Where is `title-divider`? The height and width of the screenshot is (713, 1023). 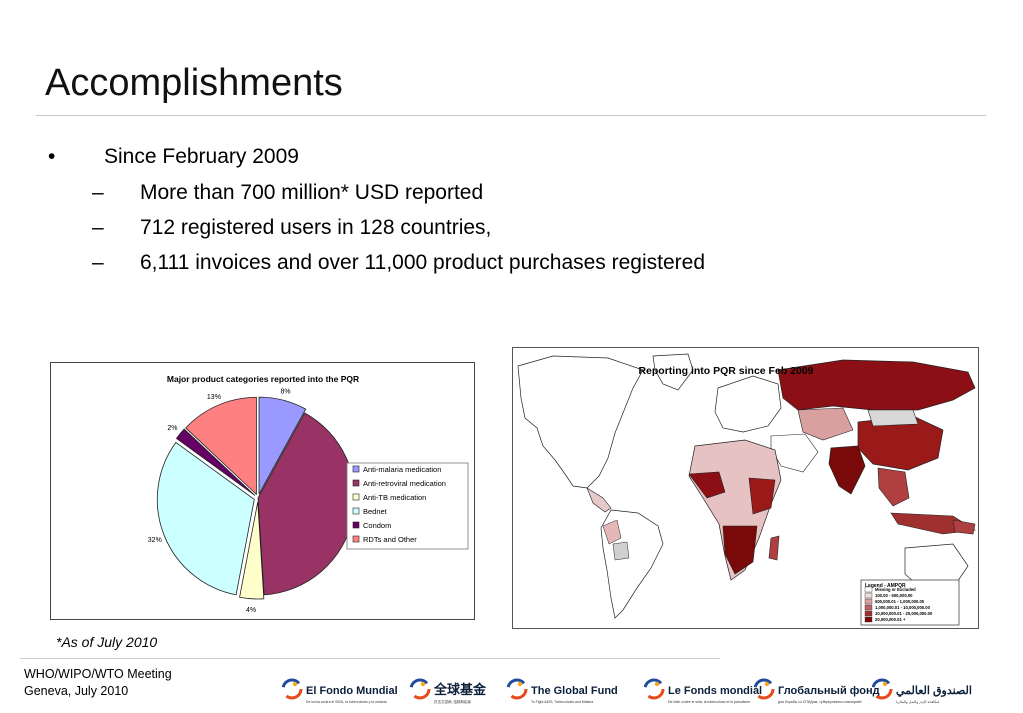 title-divider is located at coordinates (511, 115).